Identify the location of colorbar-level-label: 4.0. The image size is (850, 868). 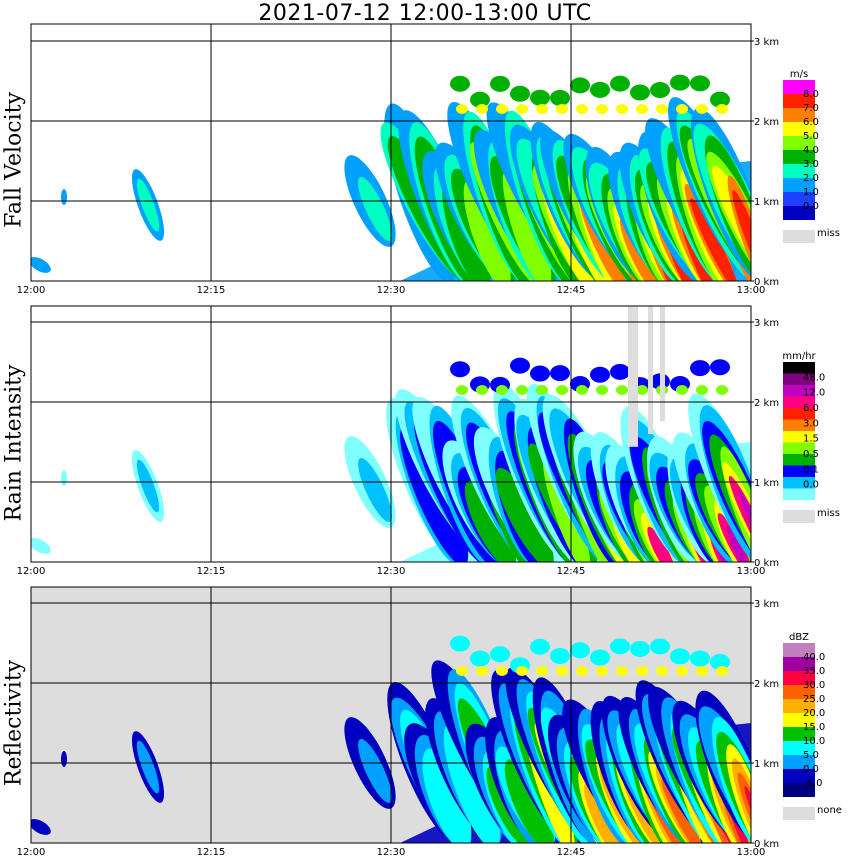
(811, 150).